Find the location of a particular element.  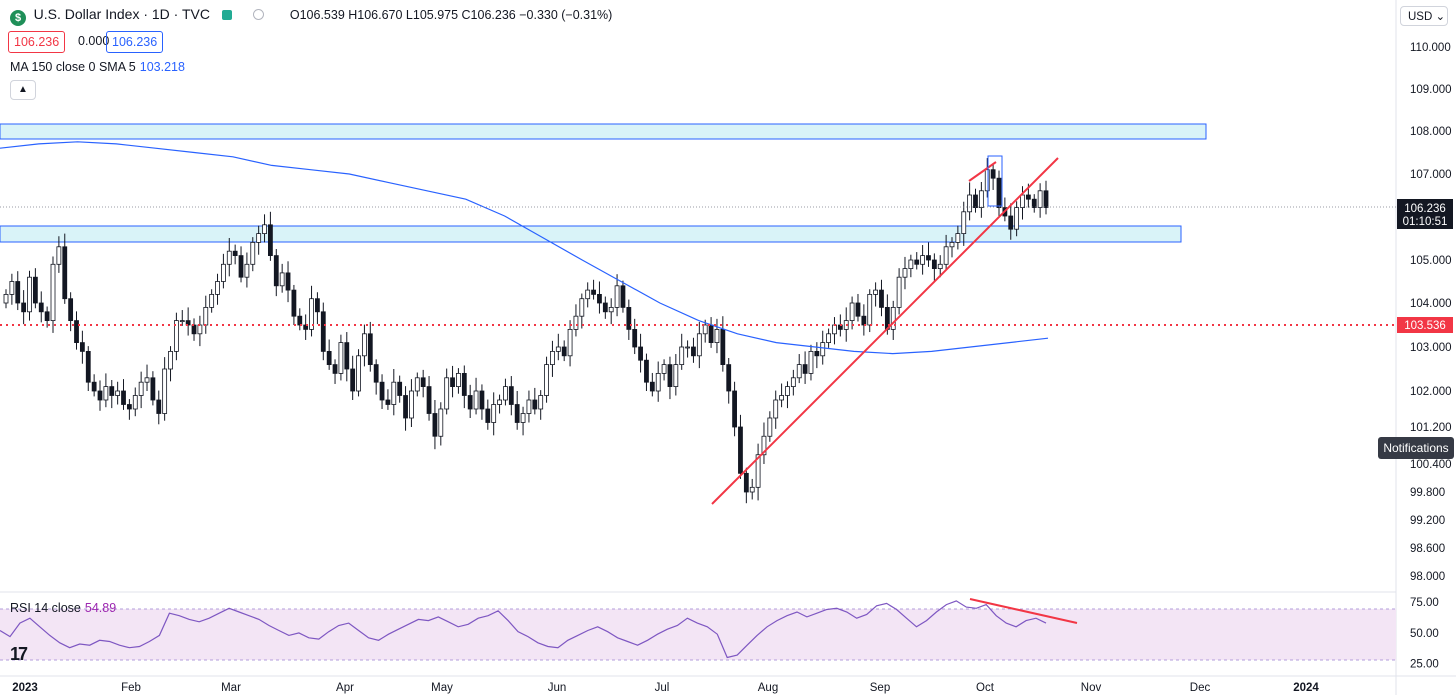

top-trend-line is located at coordinates (982, 171).